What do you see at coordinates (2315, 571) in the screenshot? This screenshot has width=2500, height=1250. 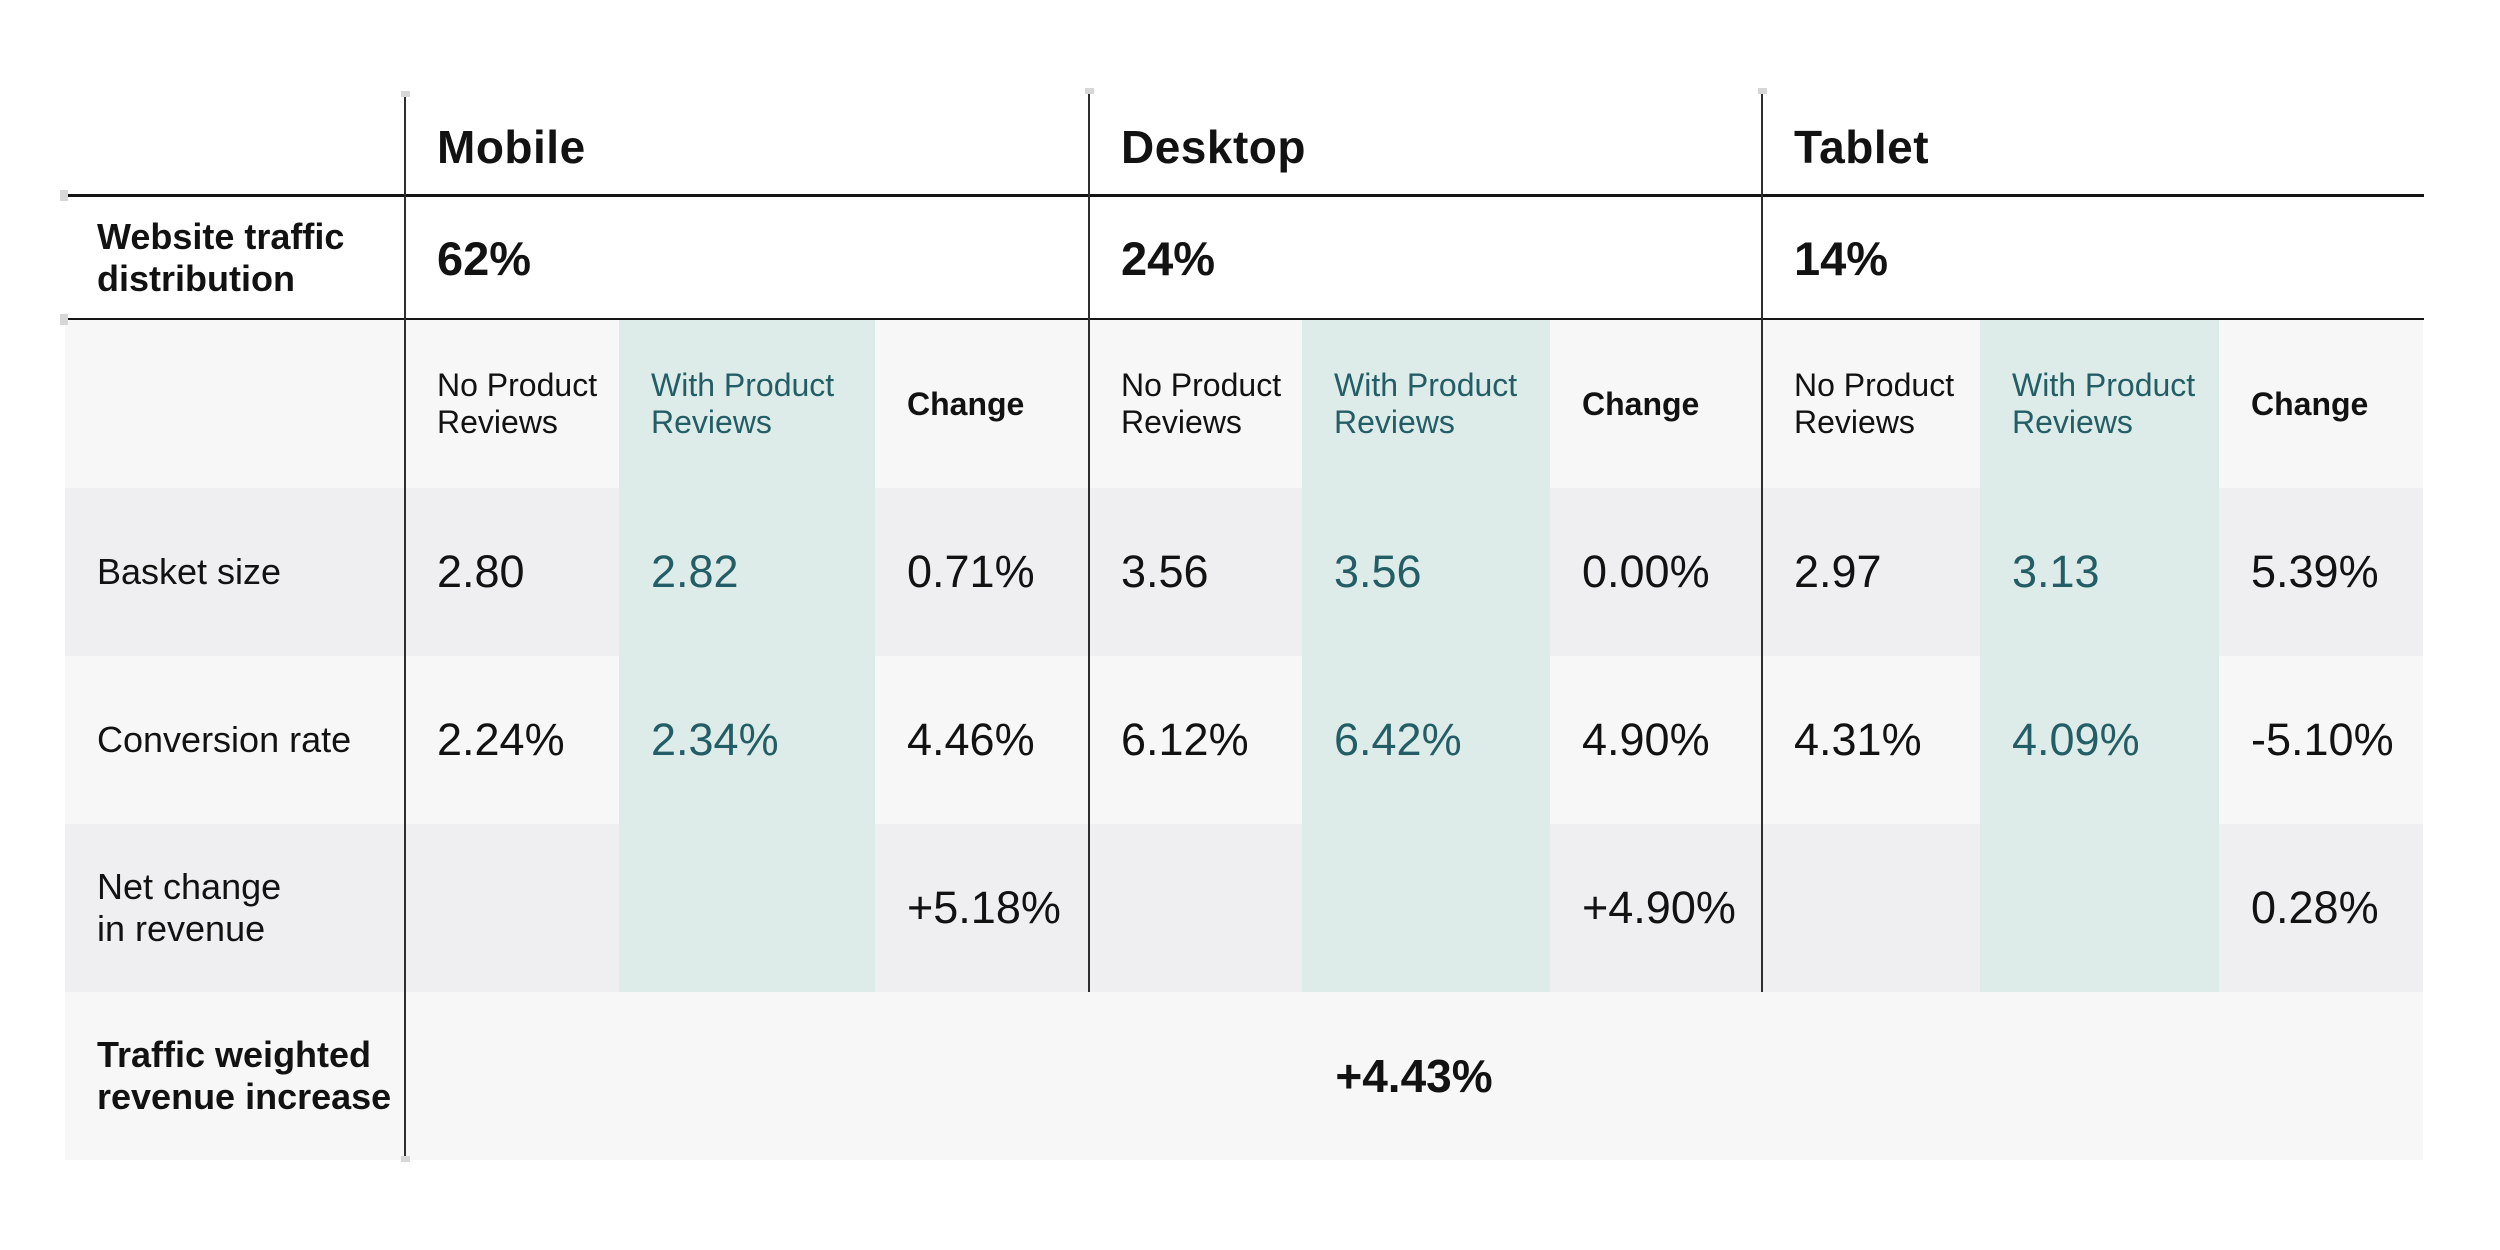 I see `basket-tablet-change: 5.39%` at bounding box center [2315, 571].